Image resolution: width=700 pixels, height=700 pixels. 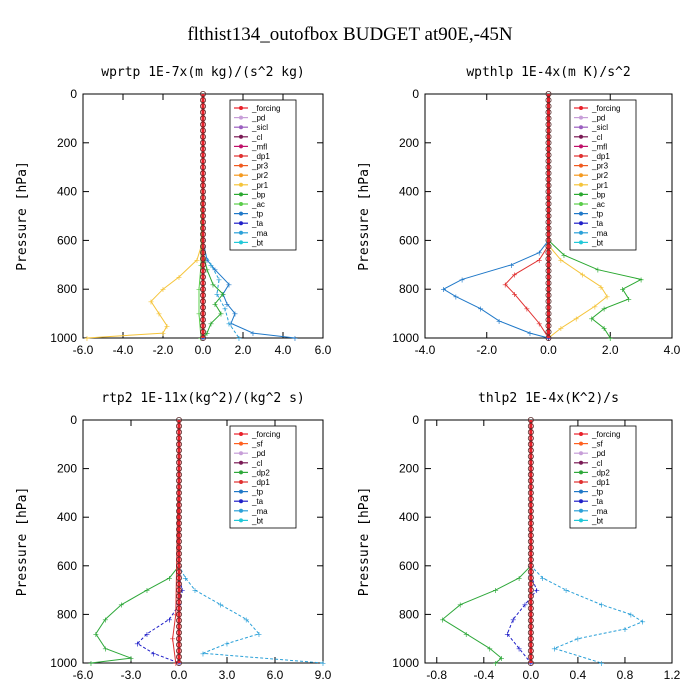 I want to click on legend-marker-forcing, so click(x=581, y=108).